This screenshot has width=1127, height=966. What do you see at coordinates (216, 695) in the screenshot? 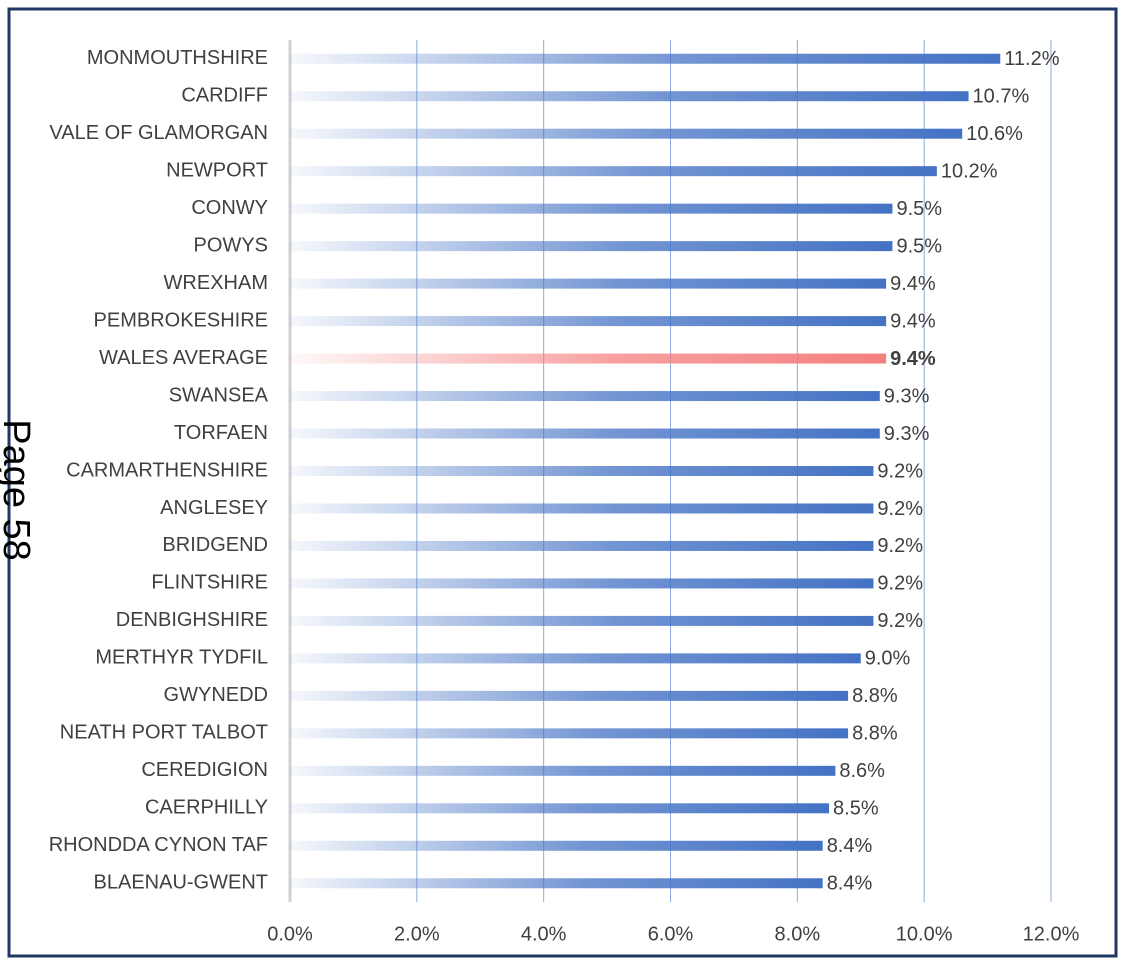
I see `y-tick-label: GWYNEDD` at bounding box center [216, 695].